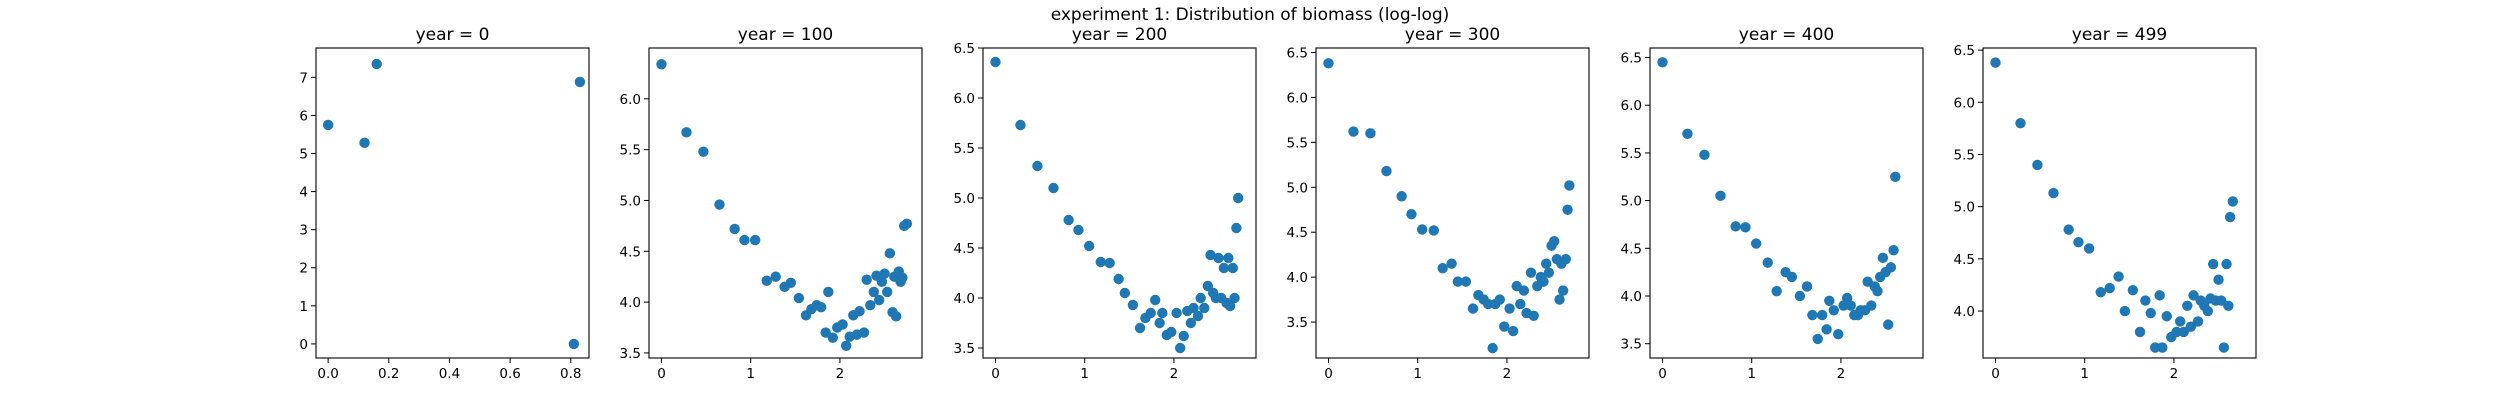 This screenshot has height=400, width=2500. I want to click on x-tick-label: 0.8, so click(570, 374).